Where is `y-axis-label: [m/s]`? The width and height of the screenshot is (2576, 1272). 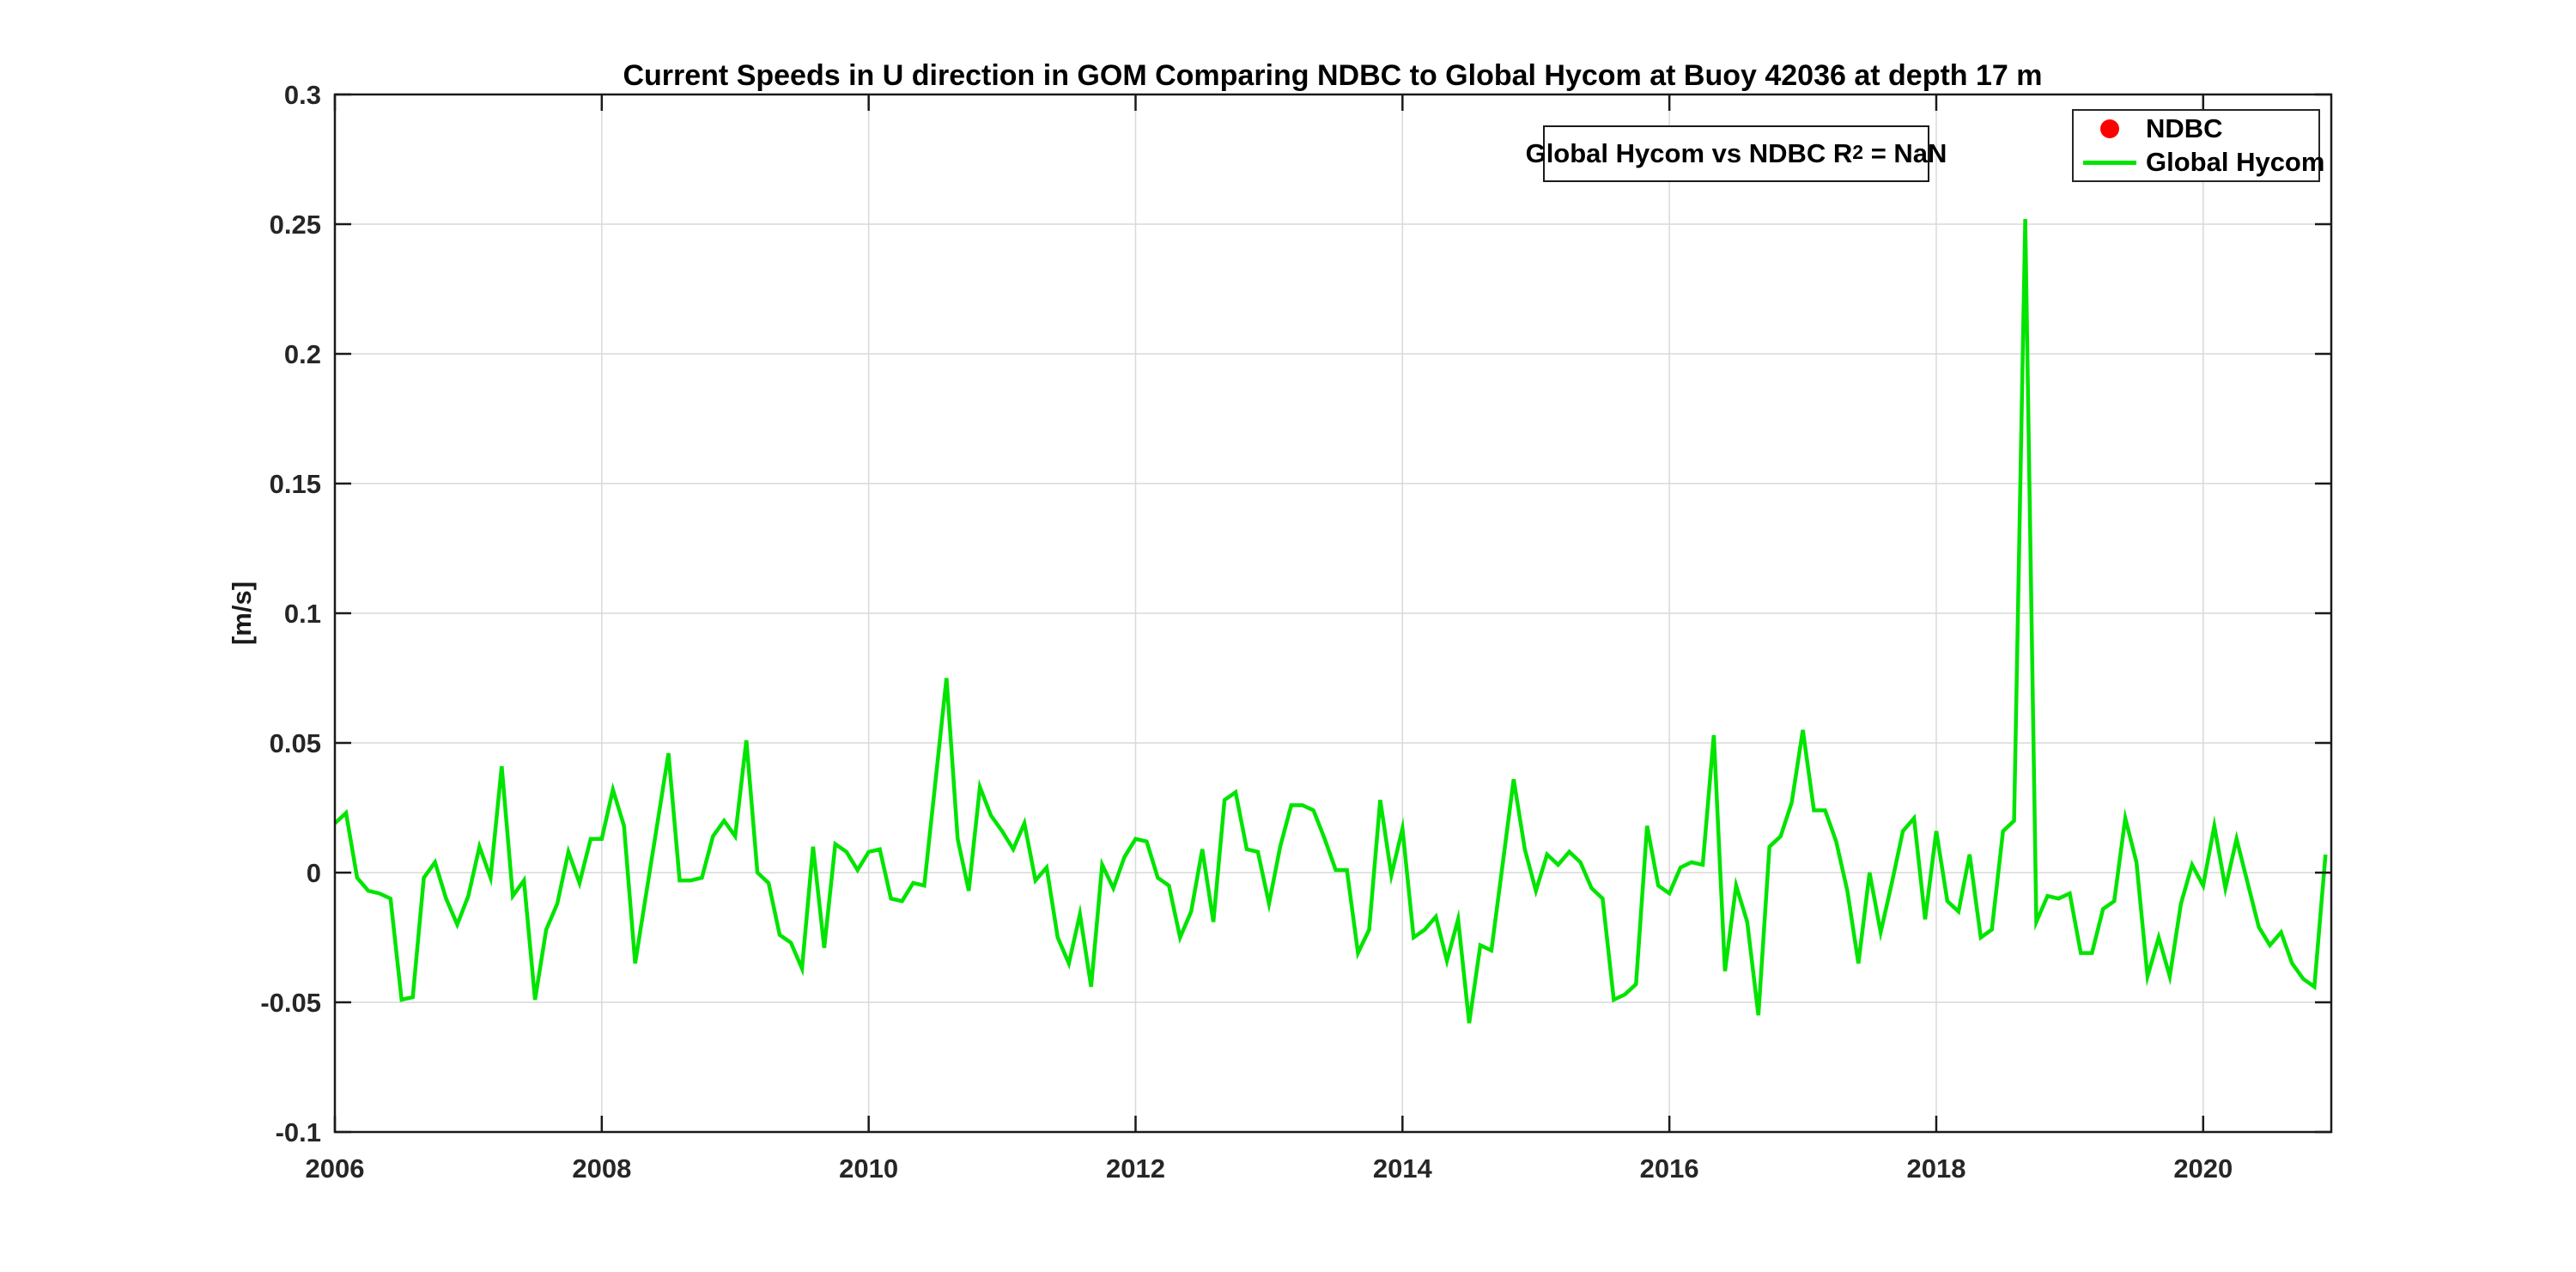
y-axis-label: [m/s] is located at coordinates (242, 613).